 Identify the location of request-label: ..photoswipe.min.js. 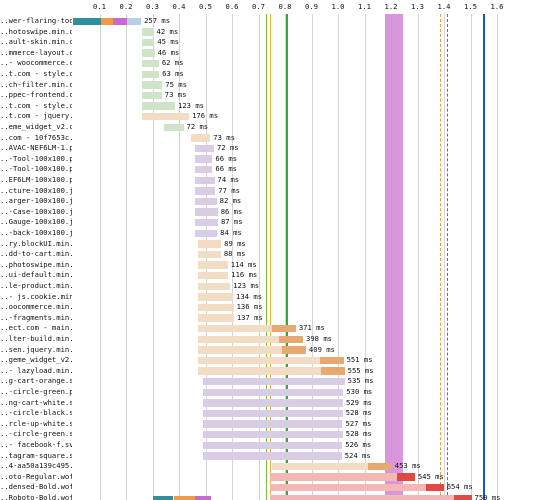
(36, 264).